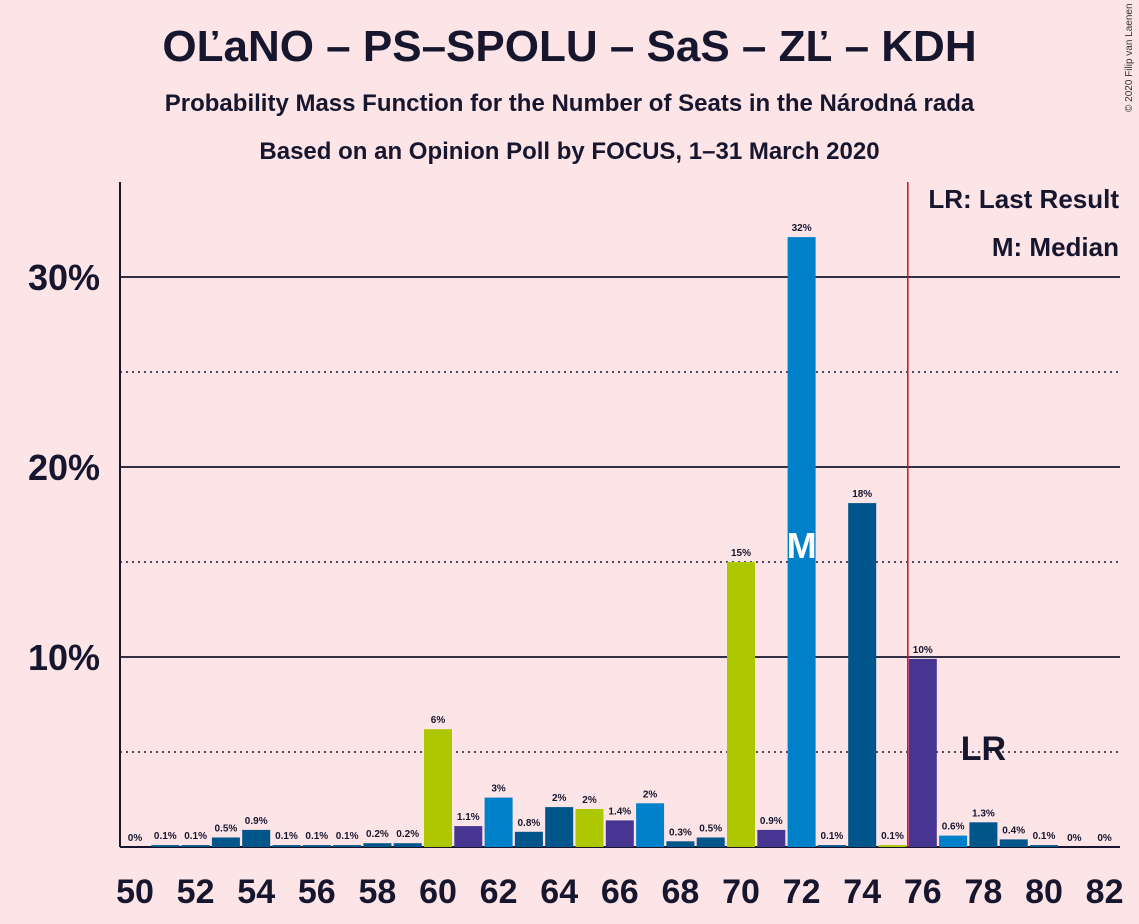 The height and width of the screenshot is (924, 1139). I want to click on x-tick-label: 52, so click(196, 892).